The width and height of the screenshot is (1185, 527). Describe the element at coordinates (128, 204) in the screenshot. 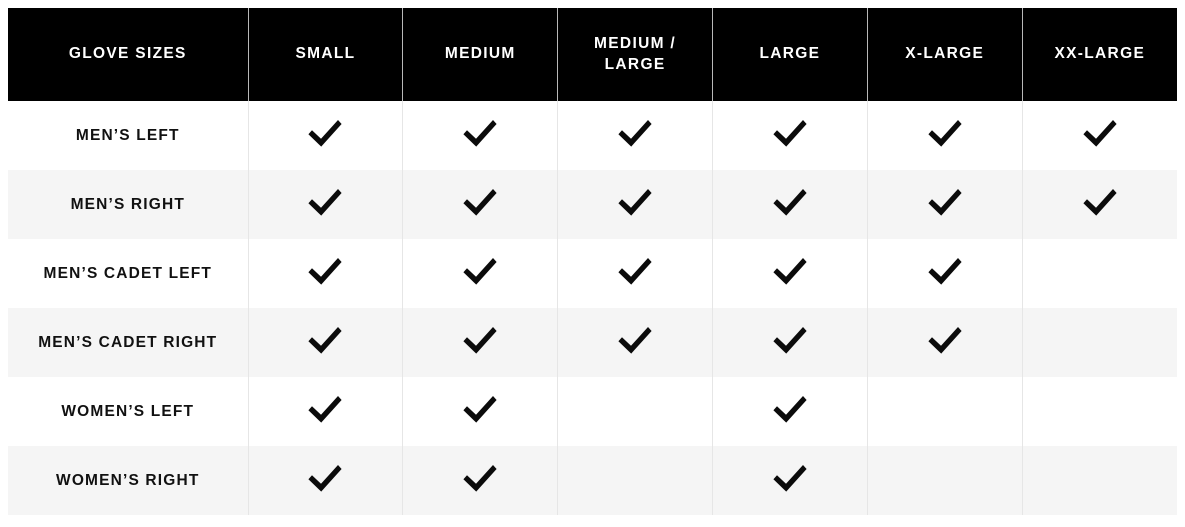

I see `row-label: MEN’S RIGHT` at that location.